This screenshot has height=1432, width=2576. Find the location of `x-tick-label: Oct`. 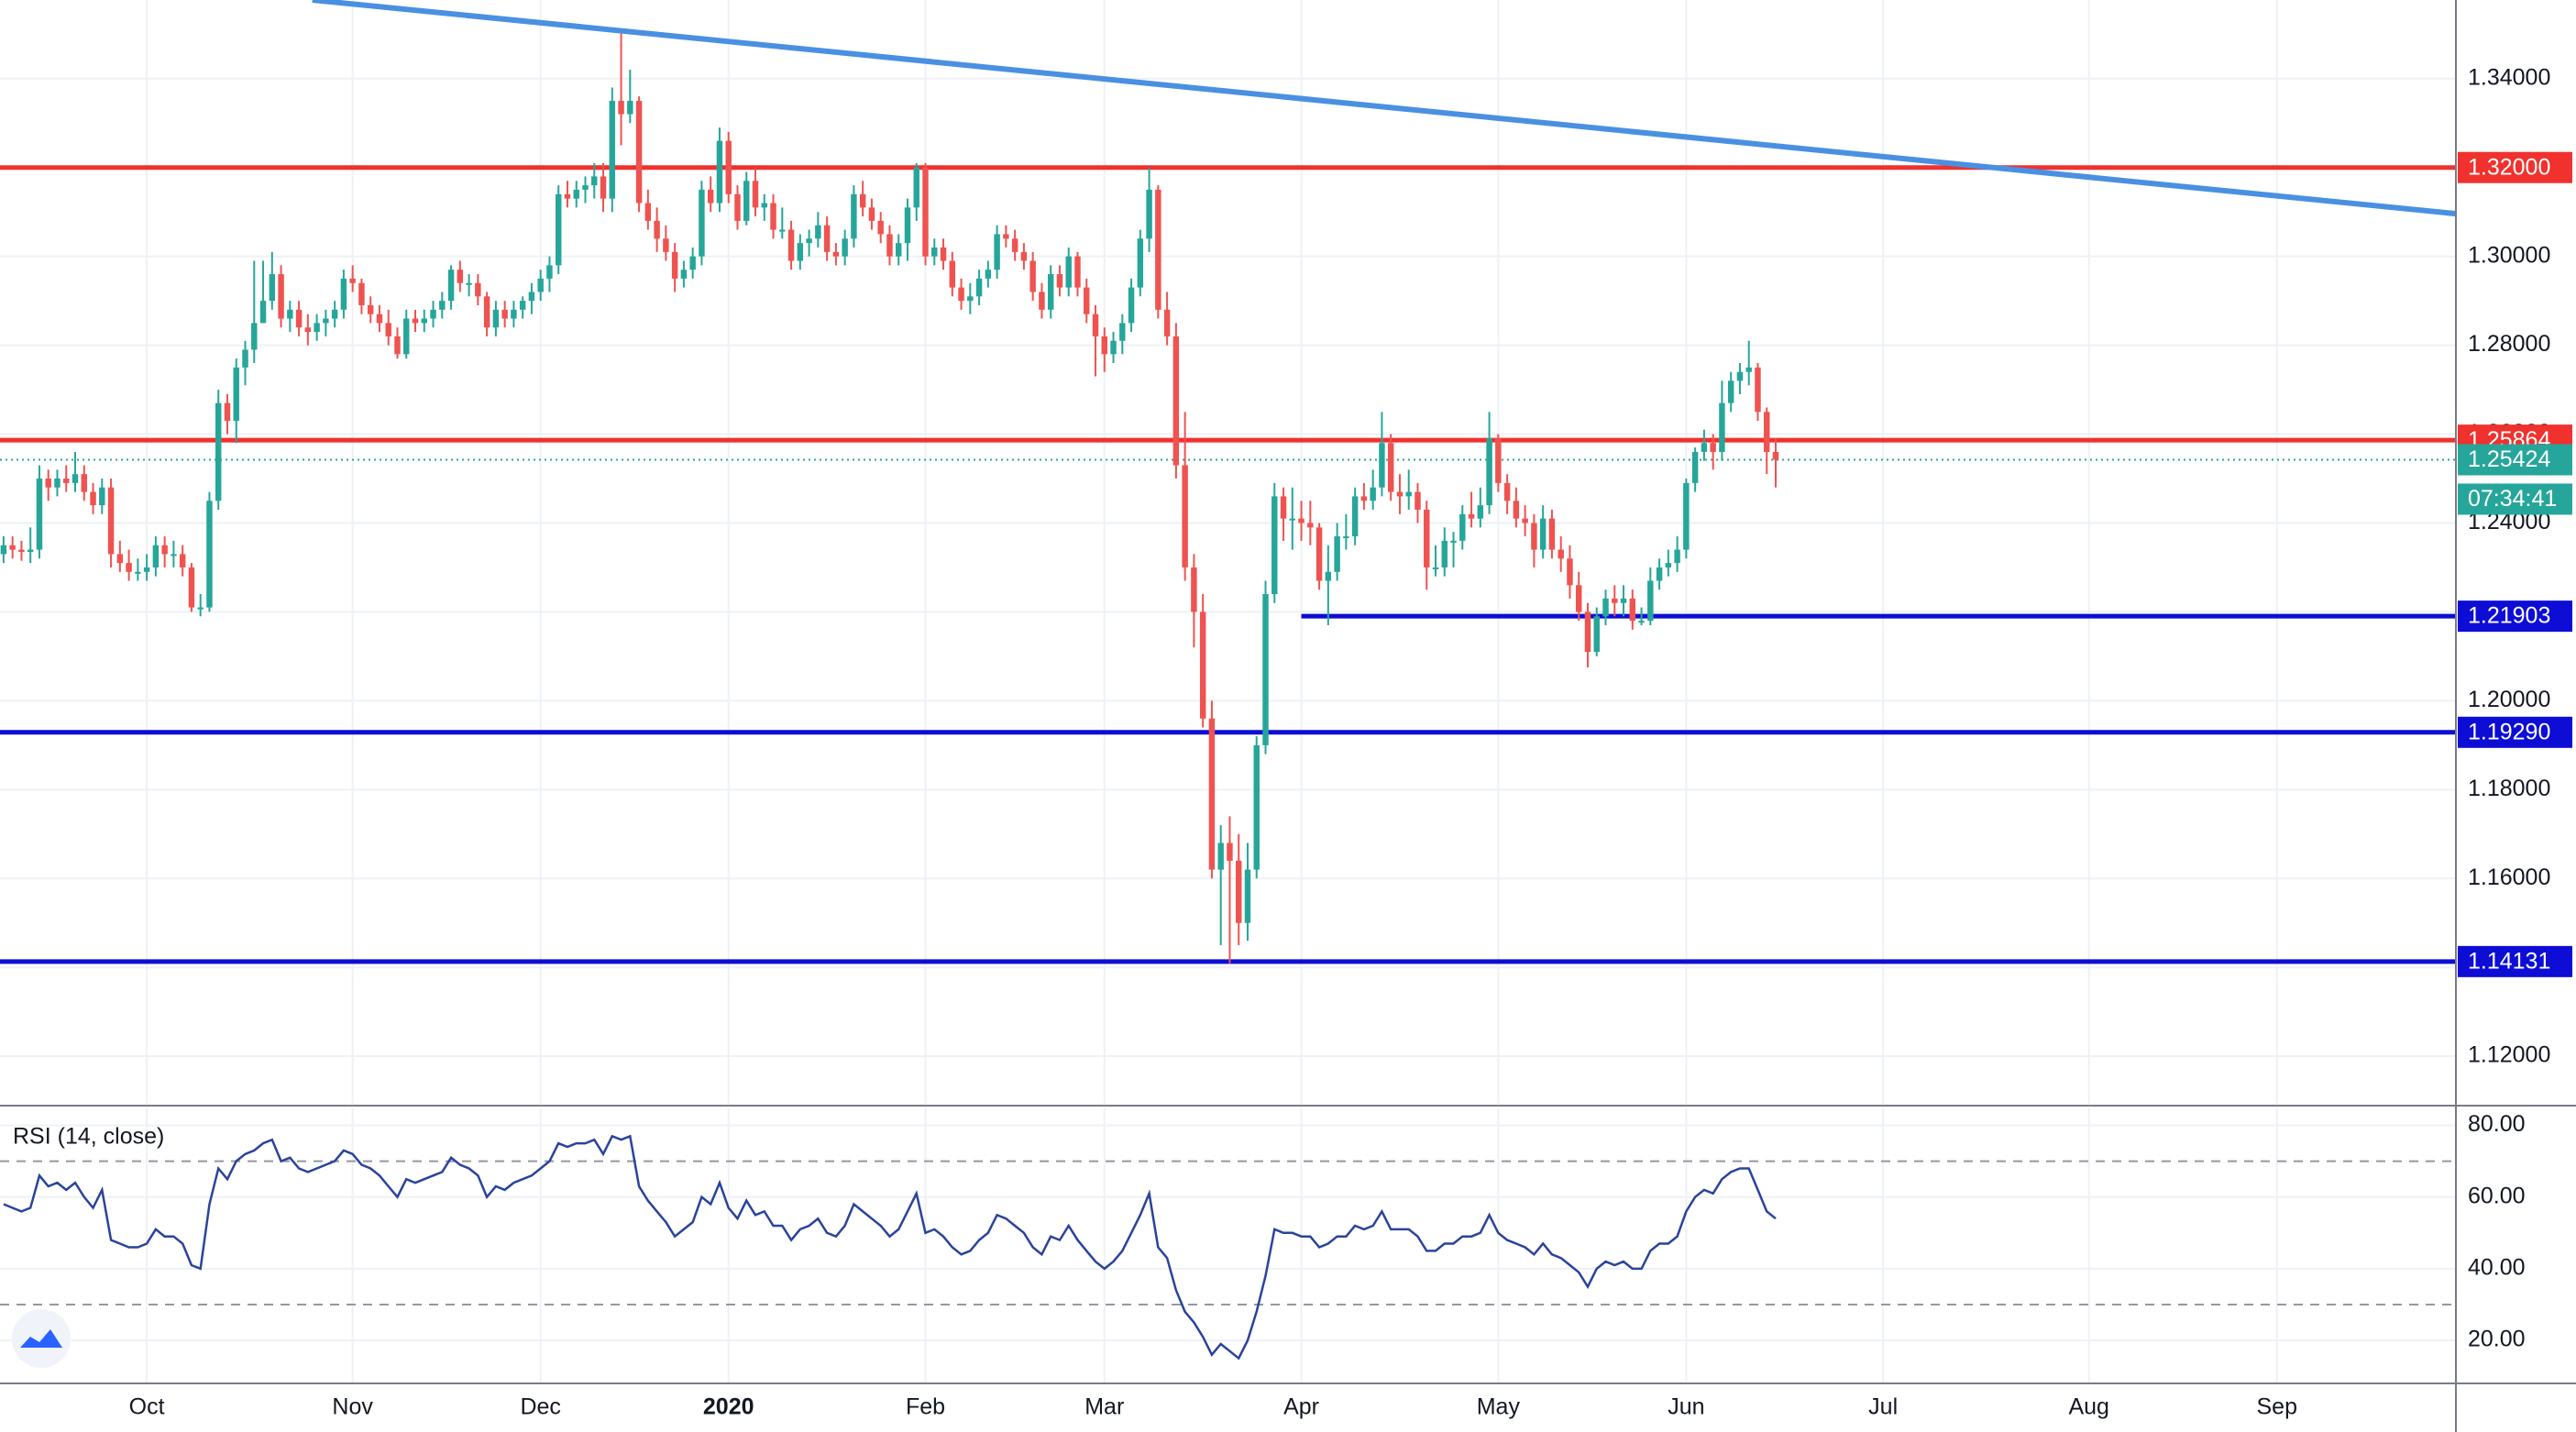

x-tick-label: Oct is located at coordinates (147, 1407).